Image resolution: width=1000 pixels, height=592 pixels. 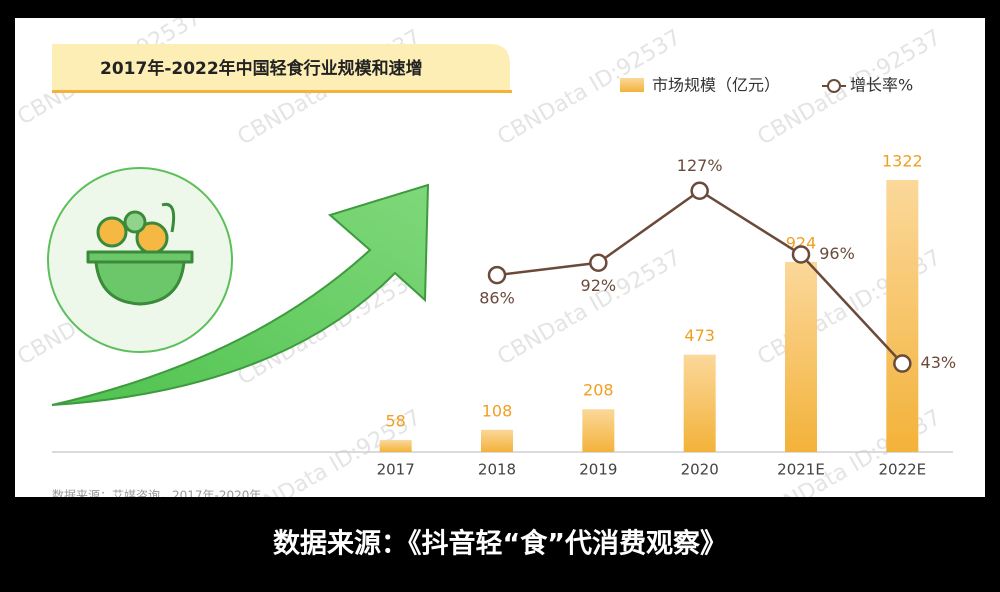 I want to click on source-note: 数据来源：艾媒咨询，2017年-2020年, so click(x=156, y=495).